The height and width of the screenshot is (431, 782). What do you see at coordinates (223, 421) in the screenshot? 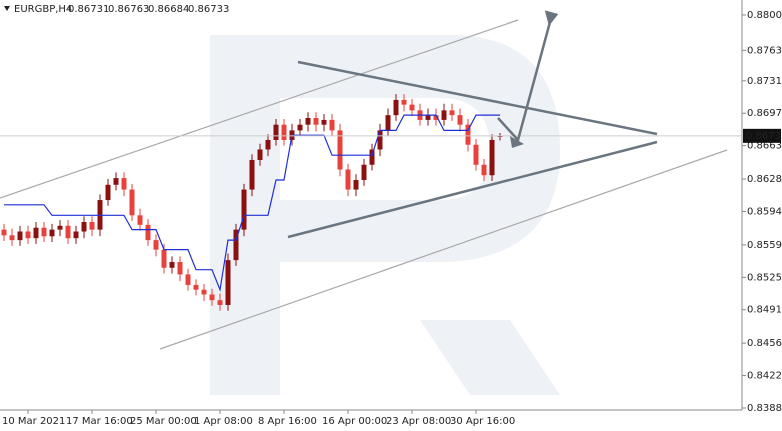
I see `x-tick-label: 1 Apr 08:00` at bounding box center [223, 421].